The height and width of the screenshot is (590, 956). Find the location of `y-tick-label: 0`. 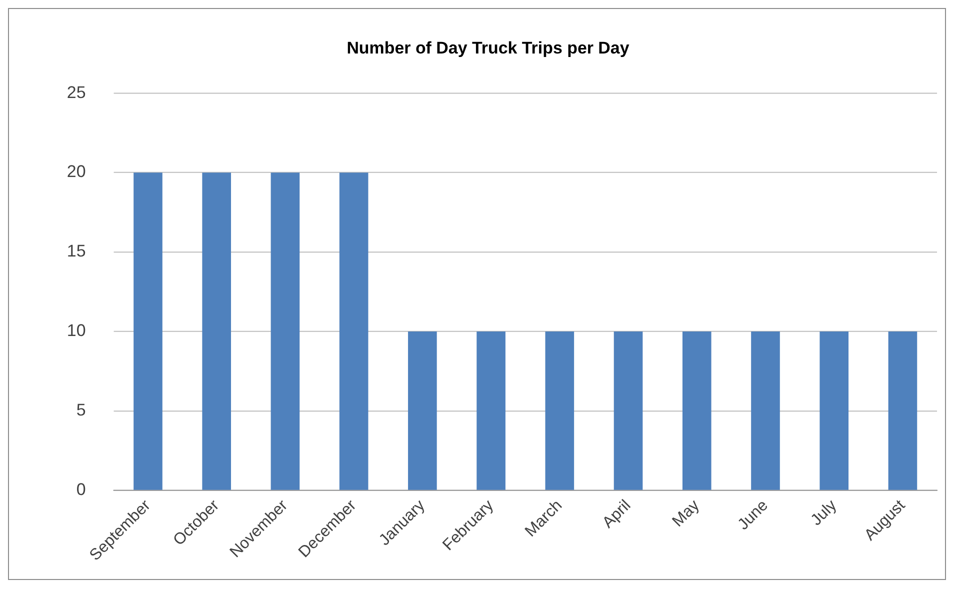

y-tick-label: 0 is located at coordinates (81, 490).